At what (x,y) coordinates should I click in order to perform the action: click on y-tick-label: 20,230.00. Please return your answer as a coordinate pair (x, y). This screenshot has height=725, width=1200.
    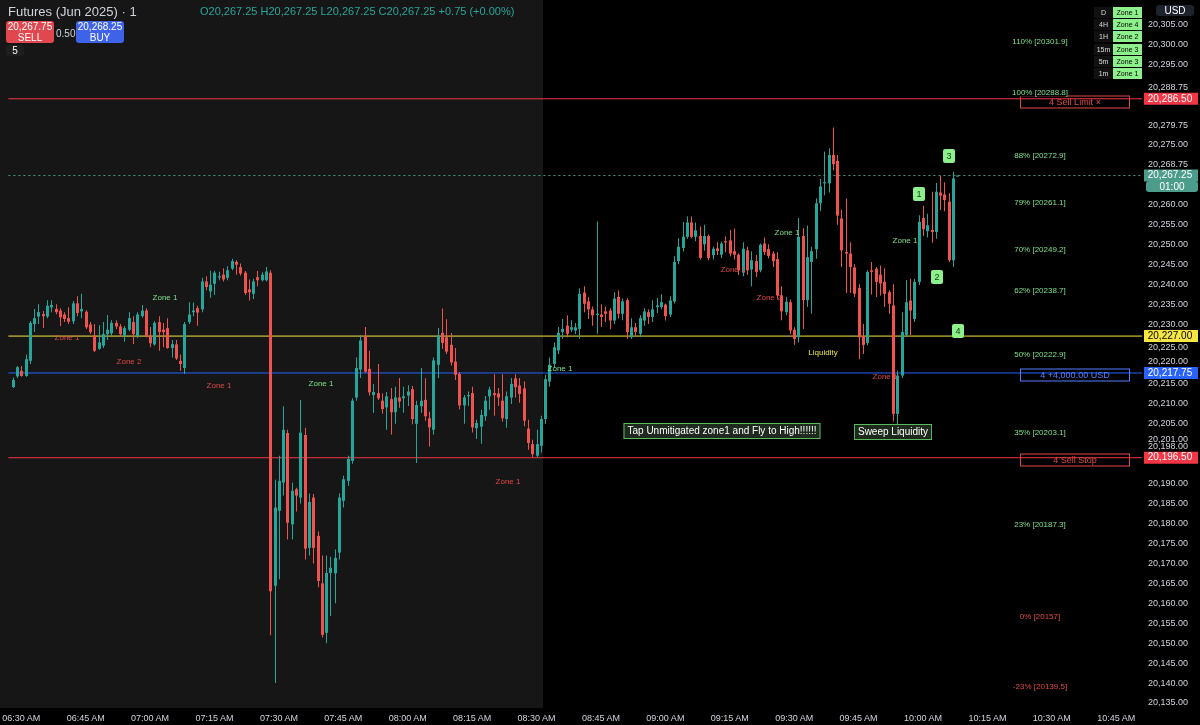
    Looking at the image, I should click on (1168, 323).